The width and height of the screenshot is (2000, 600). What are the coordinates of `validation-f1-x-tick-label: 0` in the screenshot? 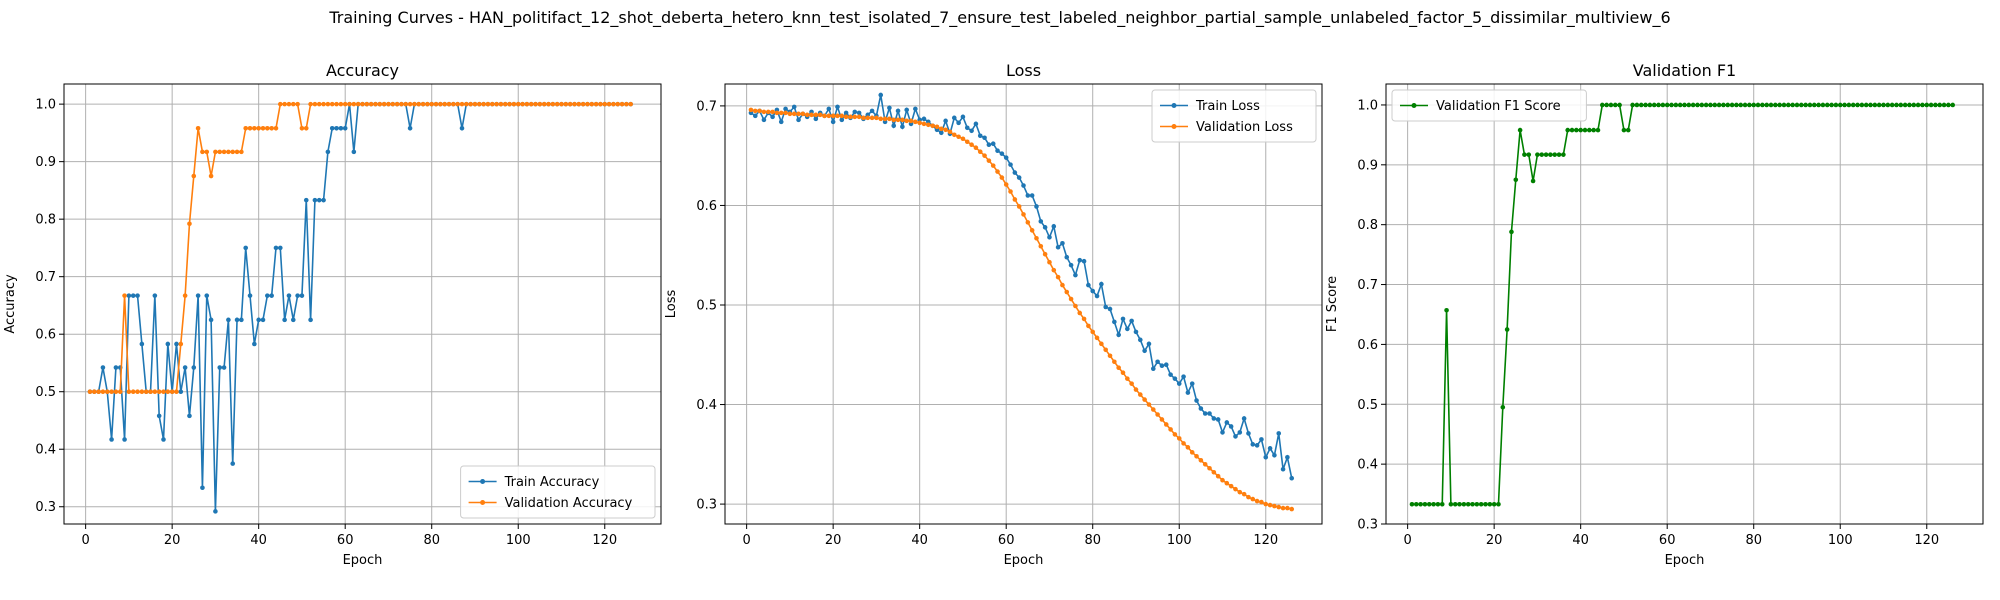 It's located at (1407, 540).